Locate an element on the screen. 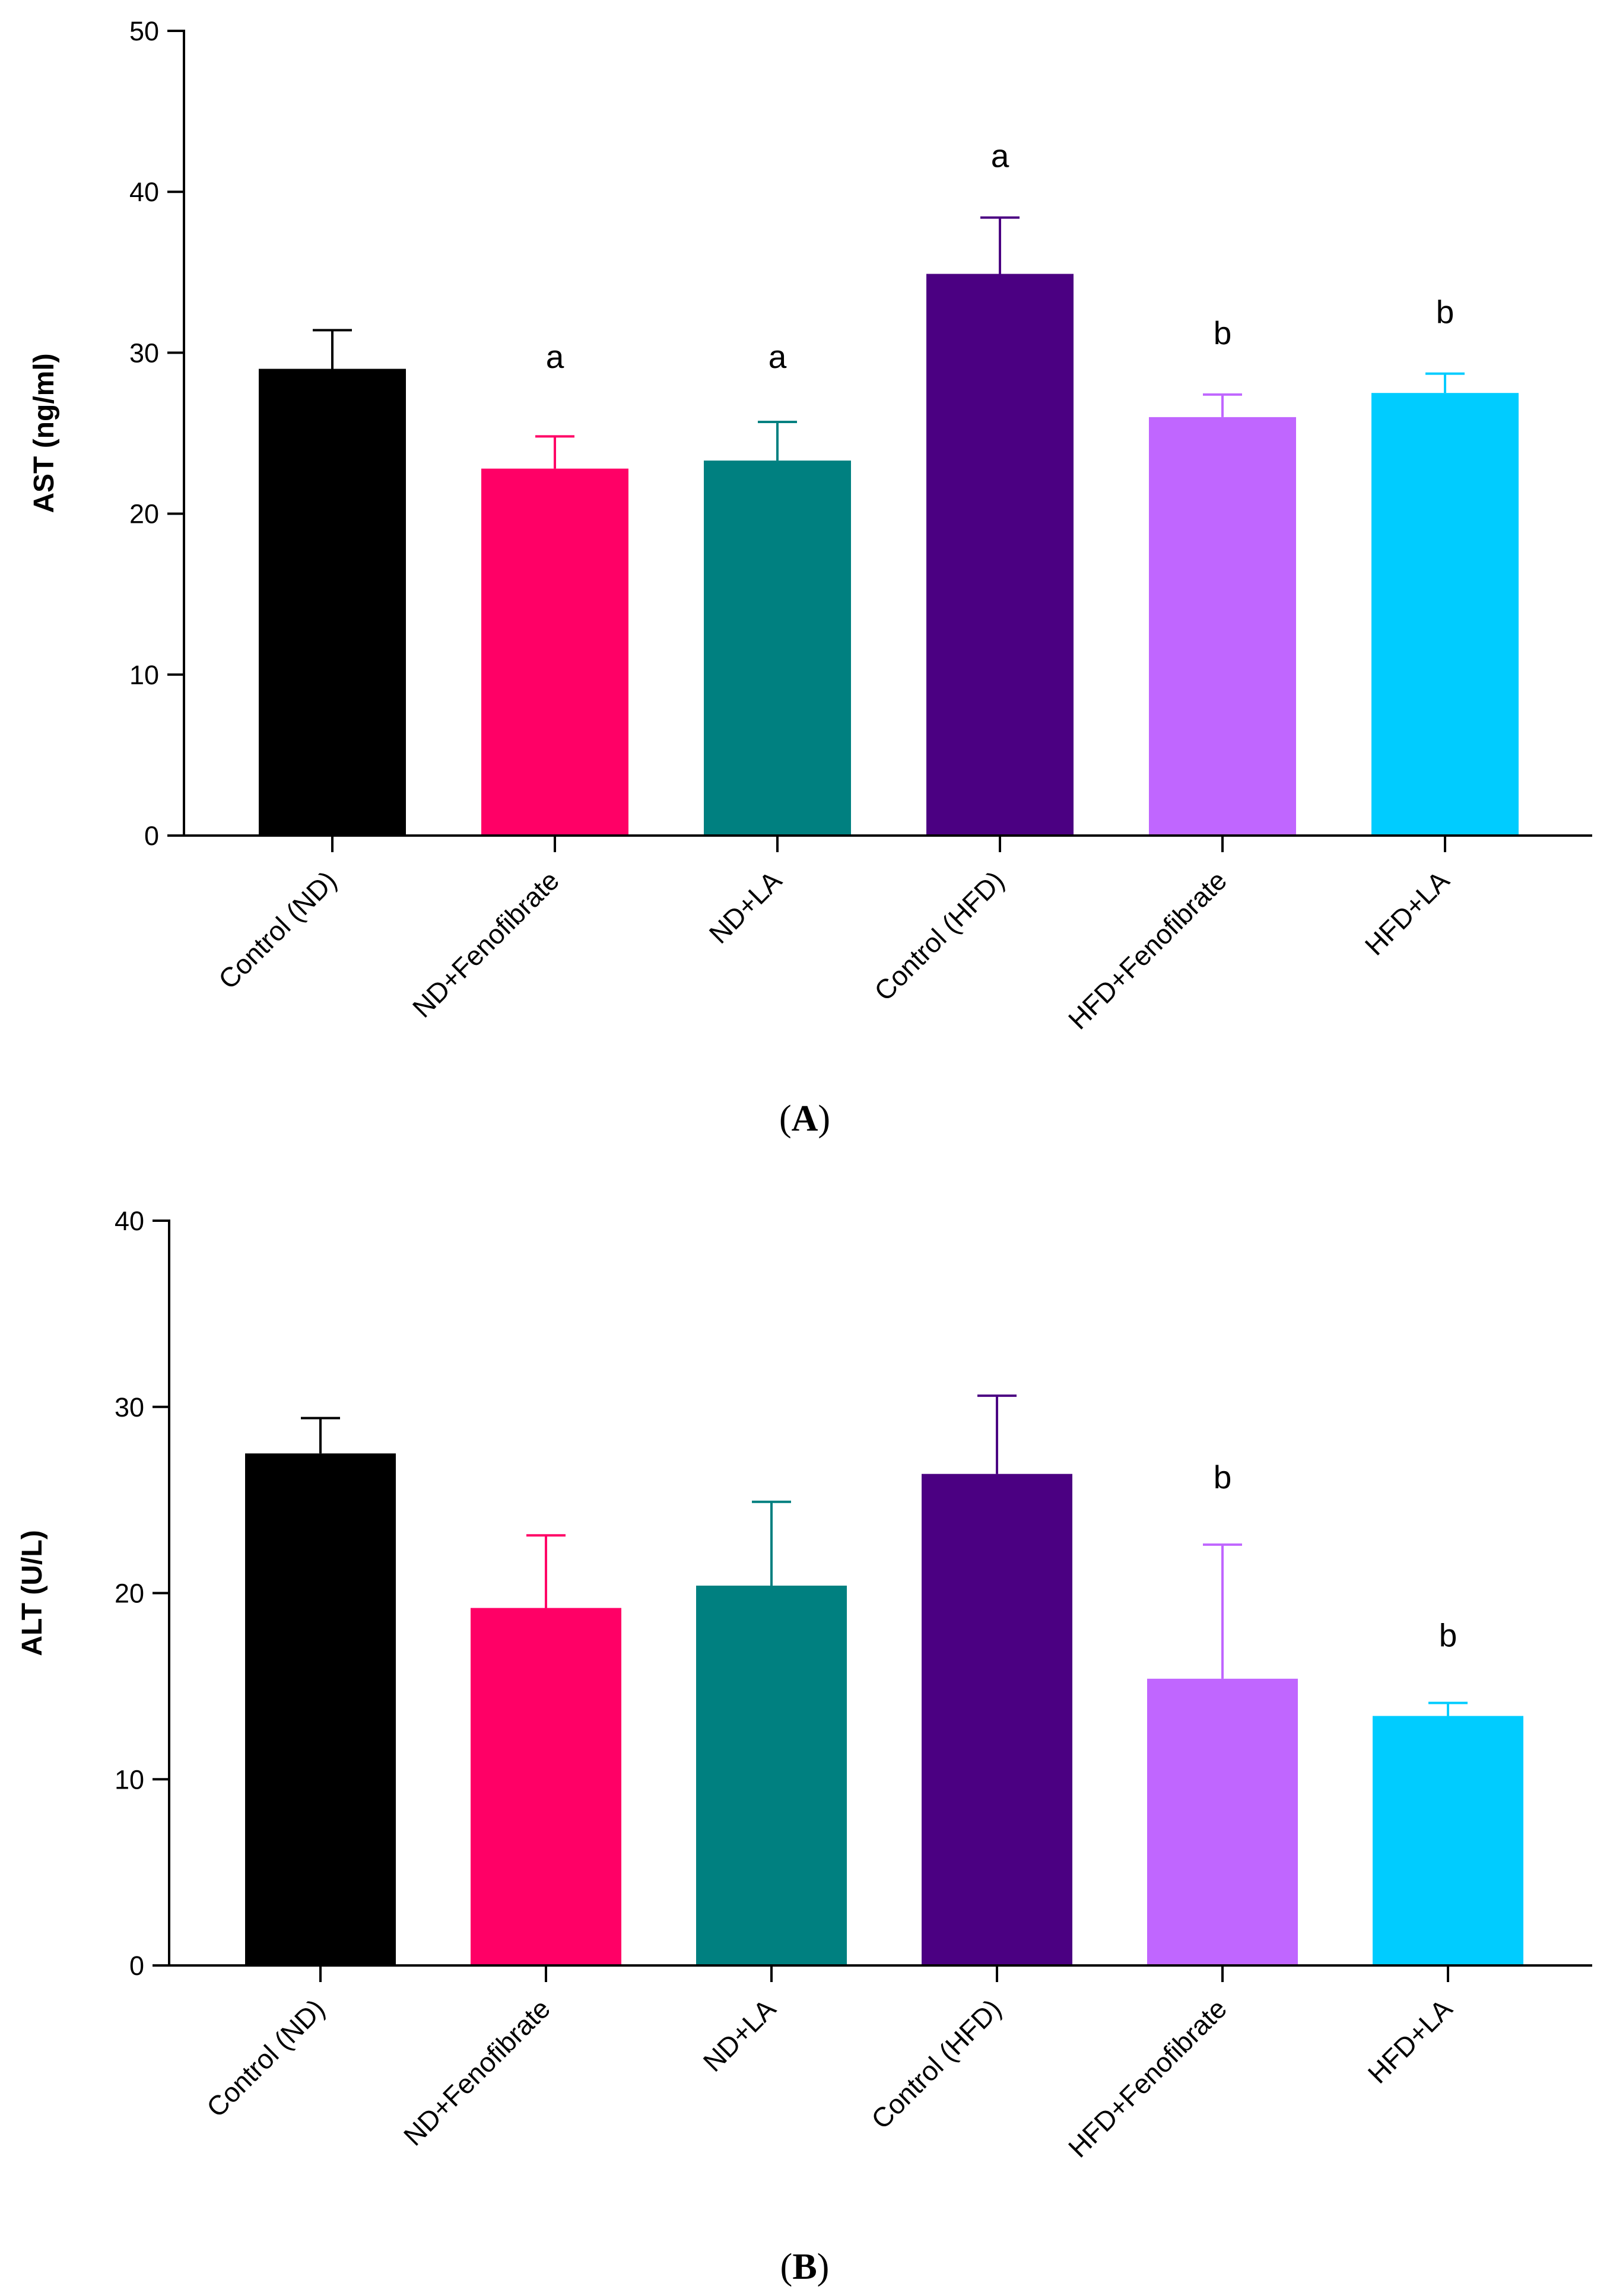 Image resolution: width=1610 pixels, height=2296 pixels. panel-a-y-tick-label-3: 30 is located at coordinates (144, 353).